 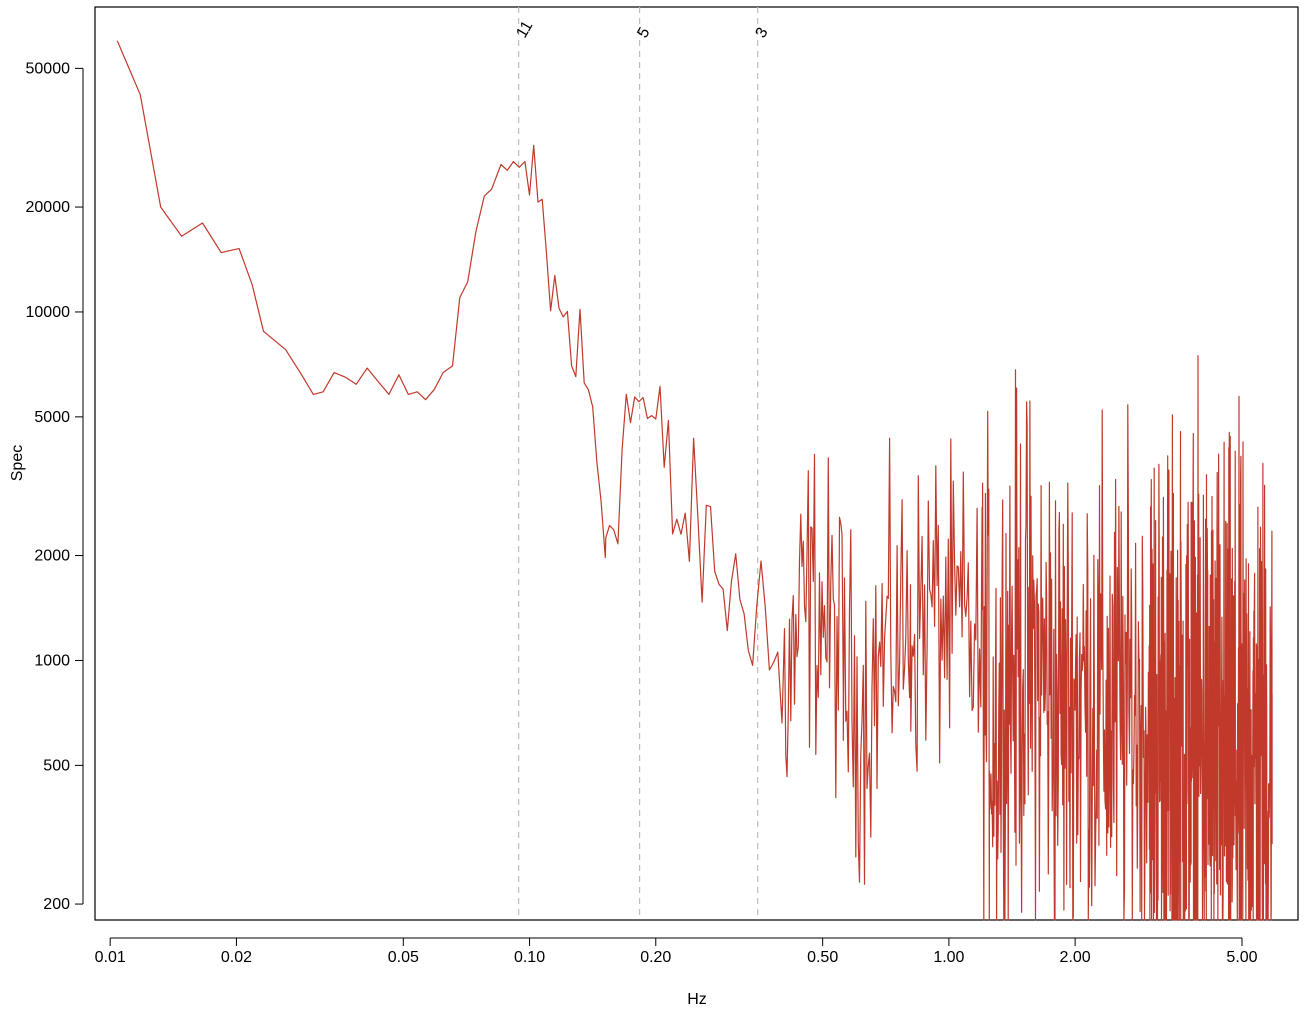 I want to click on y-axis-title: Spec, so click(x=17, y=463).